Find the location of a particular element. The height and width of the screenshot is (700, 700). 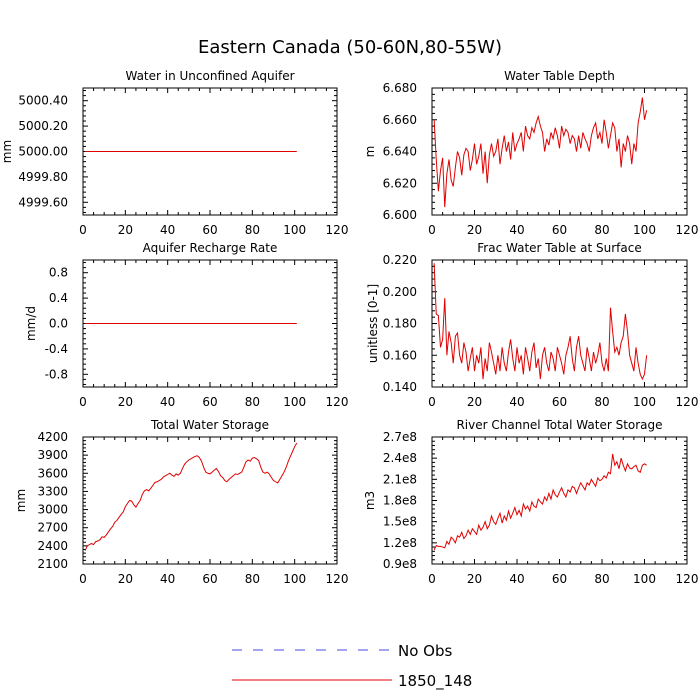

y-tick-label: 3300 is located at coordinates (52, 491).